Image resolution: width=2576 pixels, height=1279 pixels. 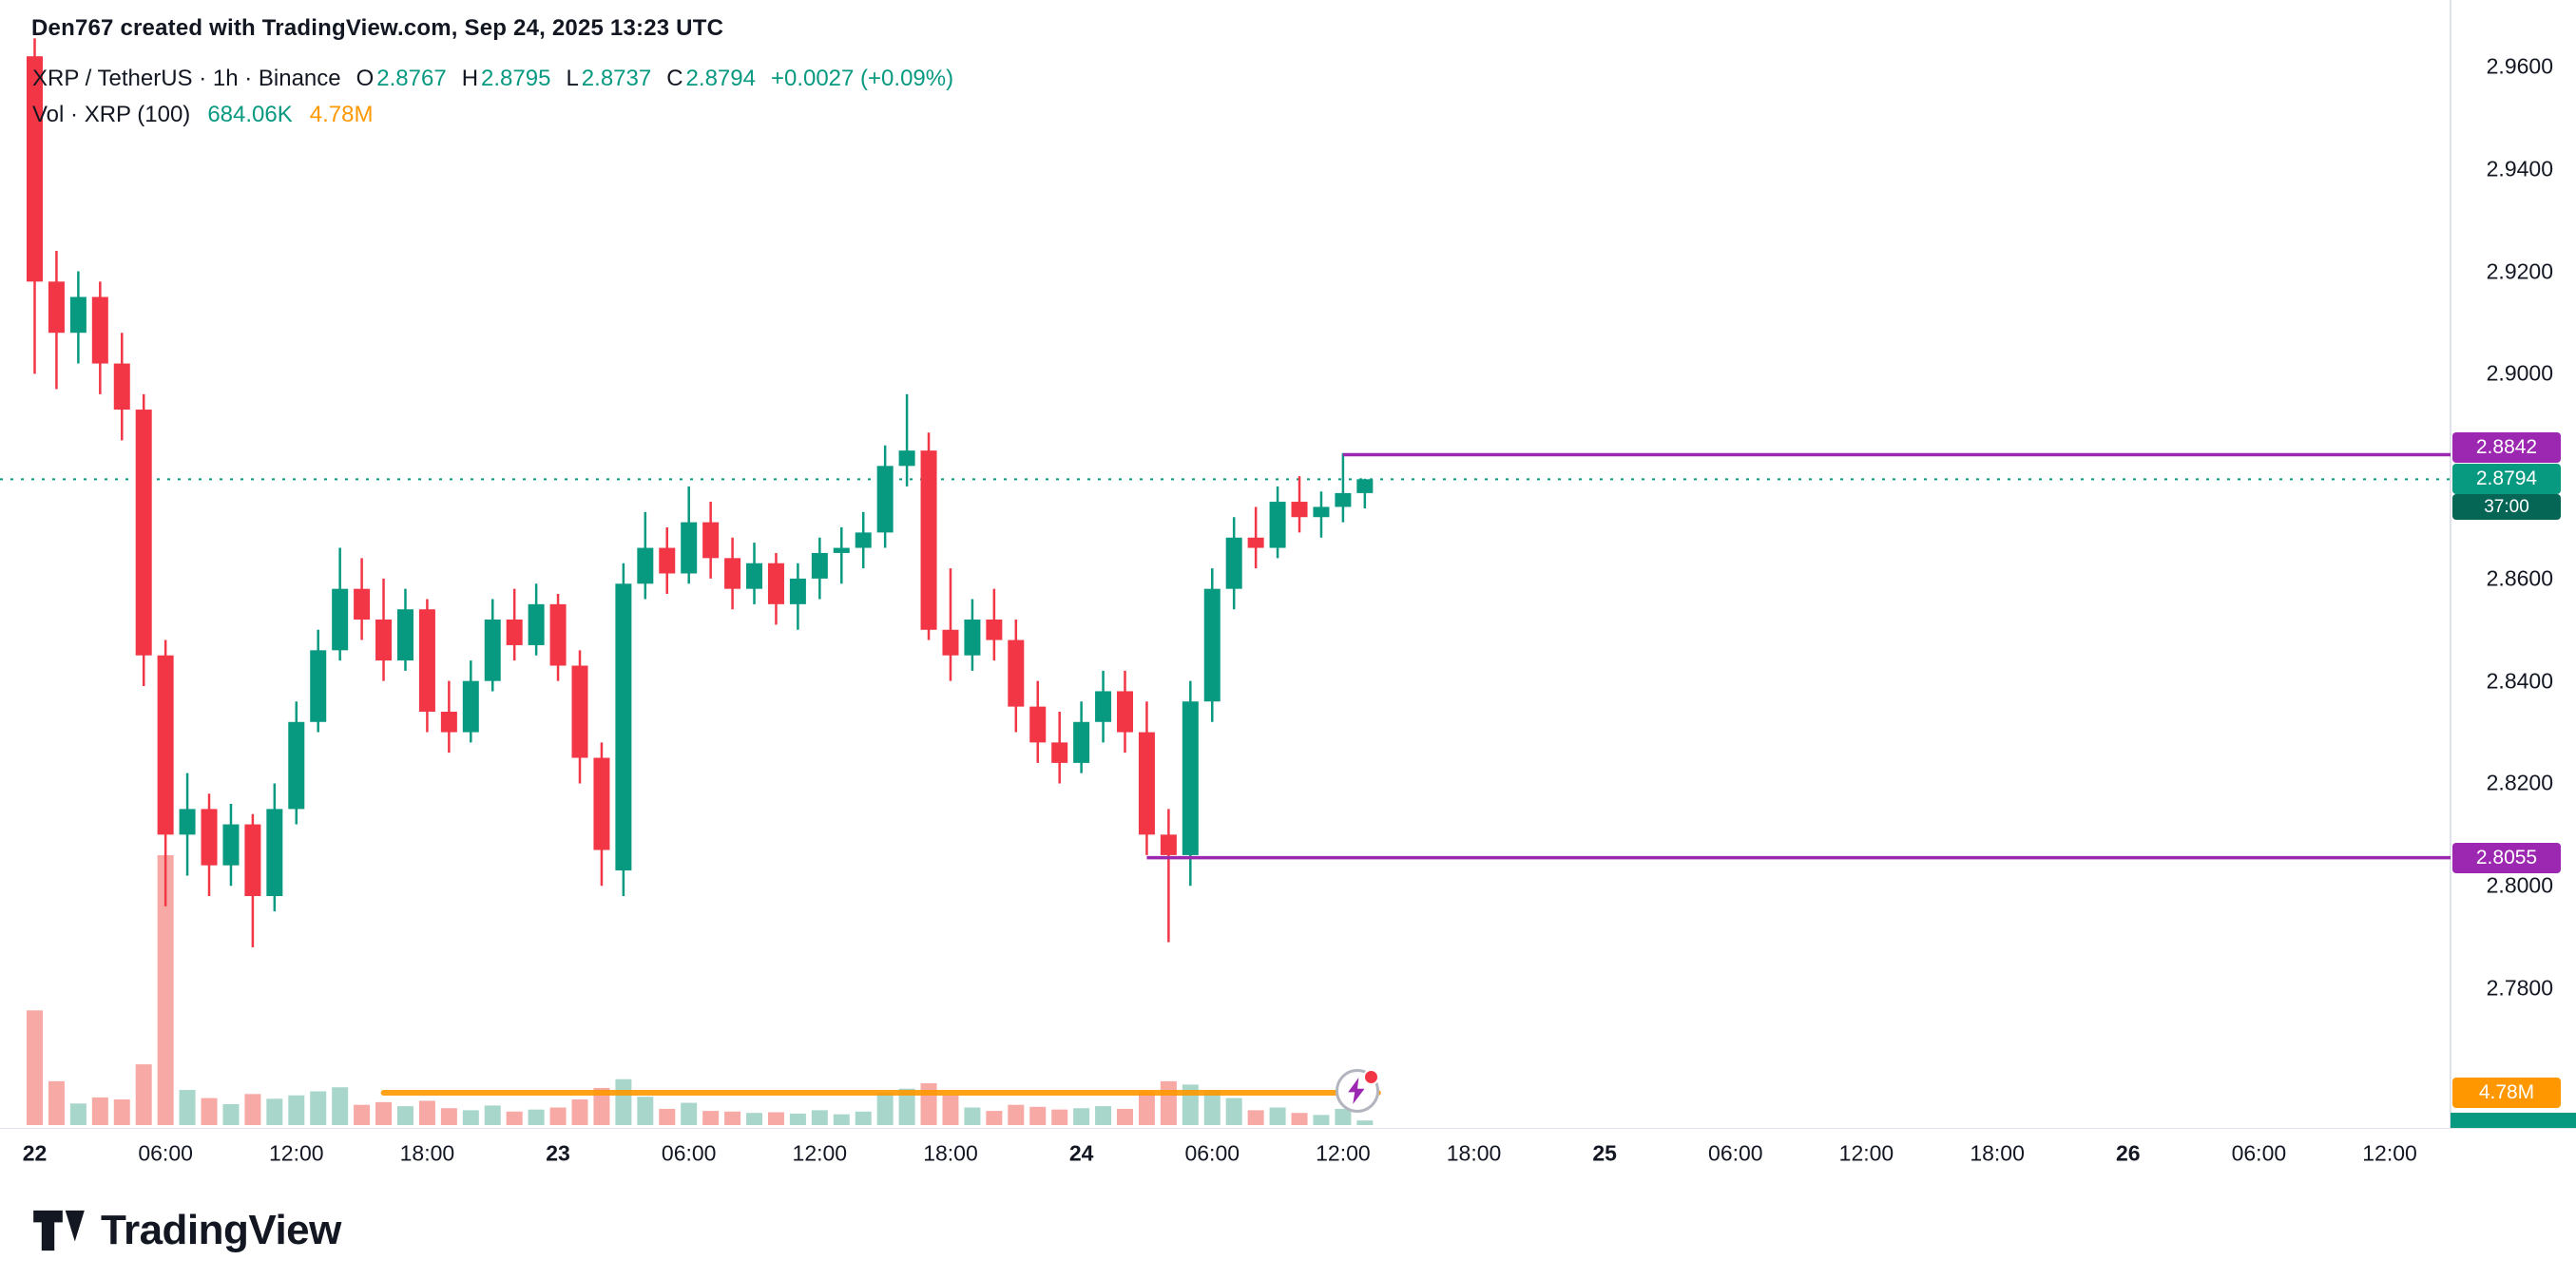 I want to click on volume-current-value: 684.06K, so click(x=250, y=115).